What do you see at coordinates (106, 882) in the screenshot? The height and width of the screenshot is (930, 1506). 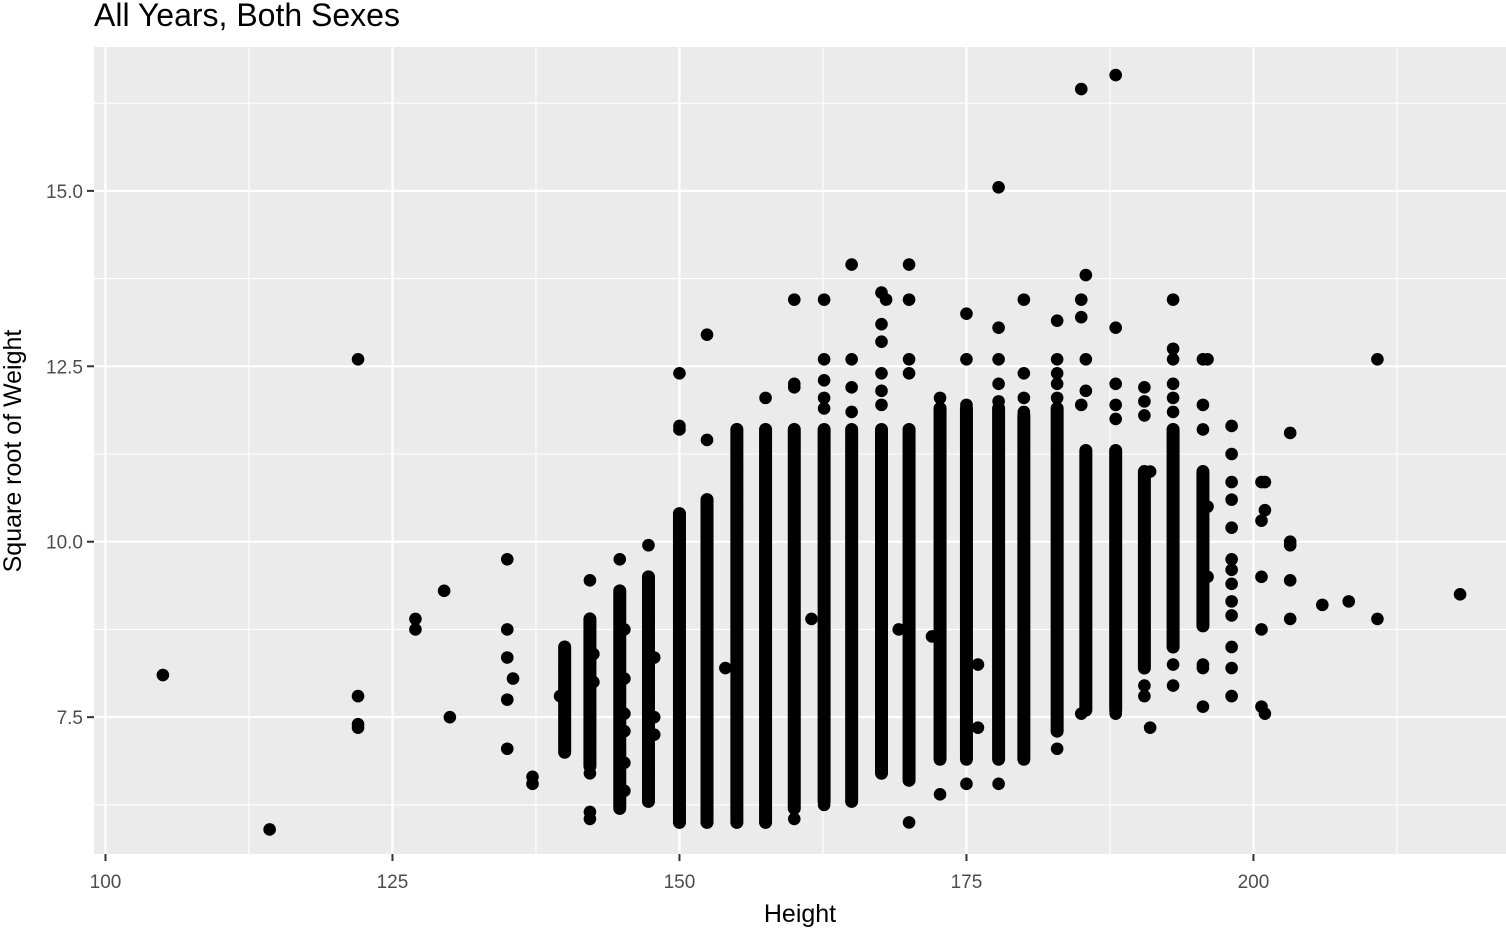 I see `x-tick-label: 100` at bounding box center [106, 882].